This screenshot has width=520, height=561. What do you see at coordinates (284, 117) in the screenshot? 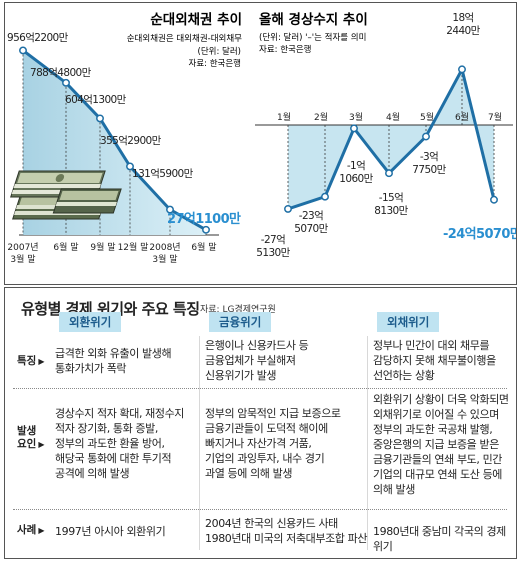
I see `right-x-tick-label: 1월` at bounding box center [284, 117].